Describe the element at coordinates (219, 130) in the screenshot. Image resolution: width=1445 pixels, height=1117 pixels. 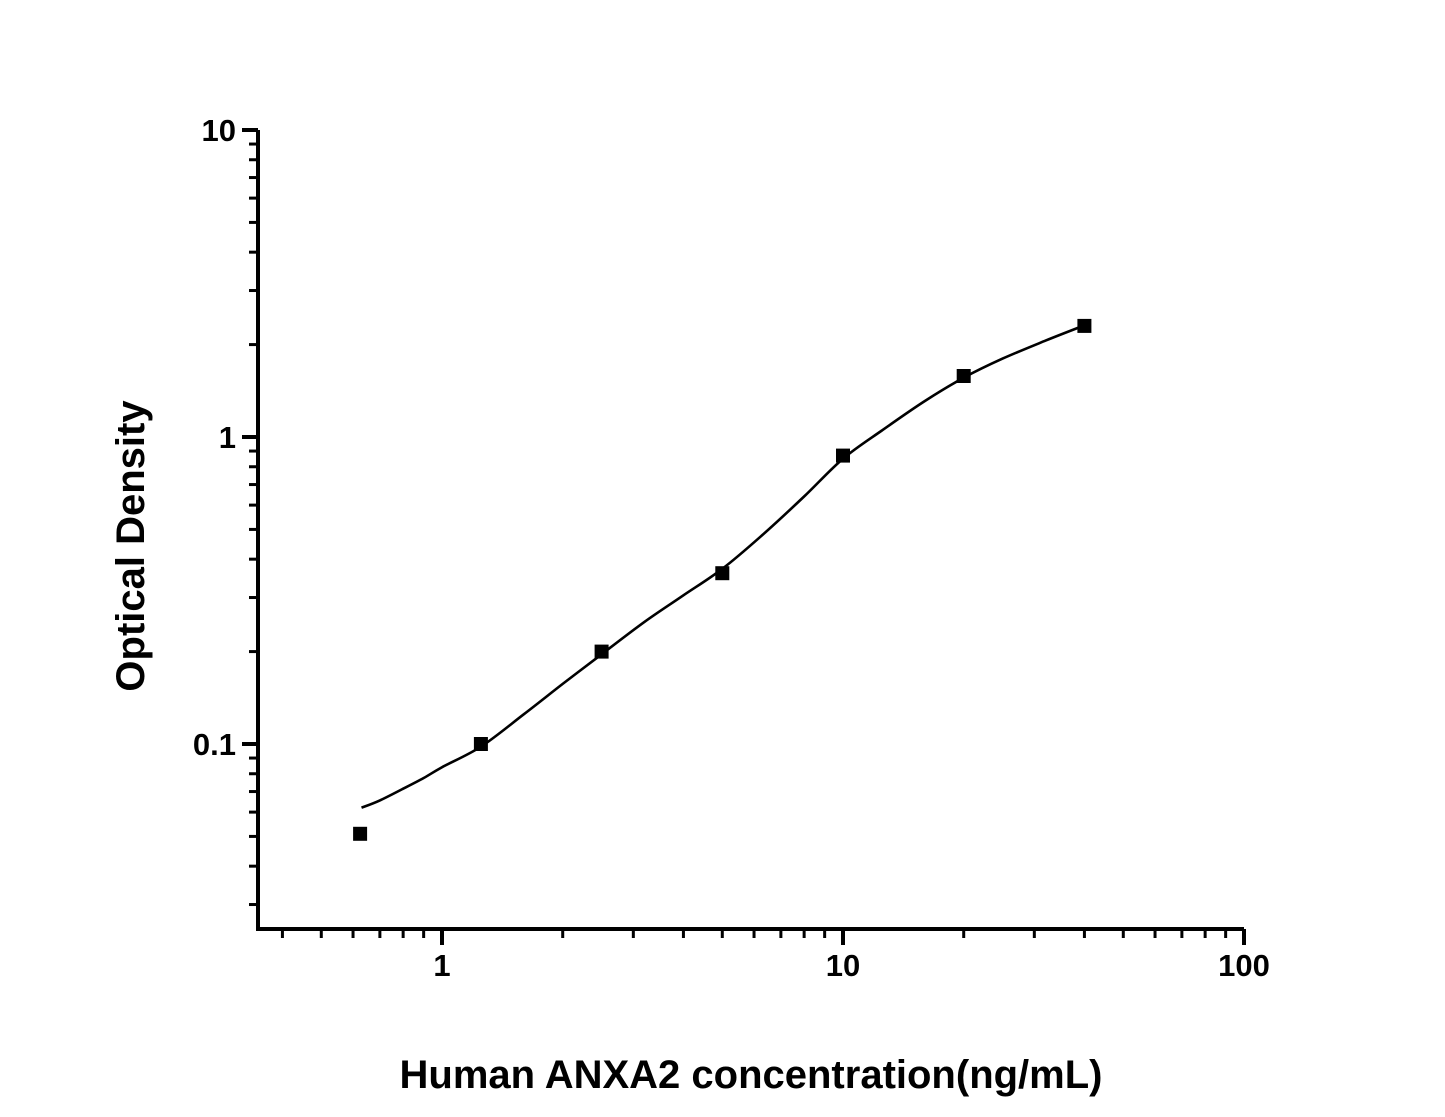
I see `y-tick-label: 10` at that location.